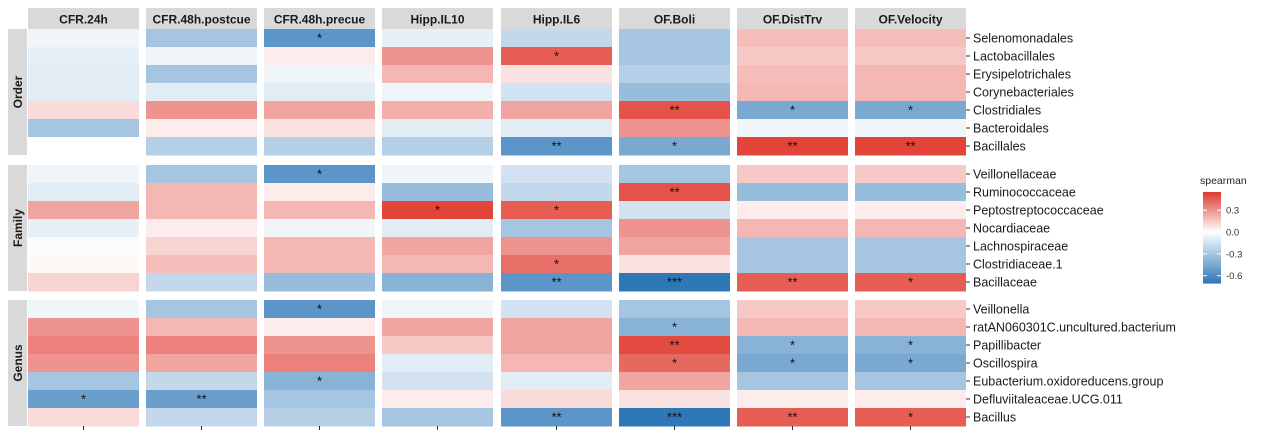  What do you see at coordinates (1005, 364) in the screenshot?
I see `row-label: Oscillospira` at bounding box center [1005, 364].